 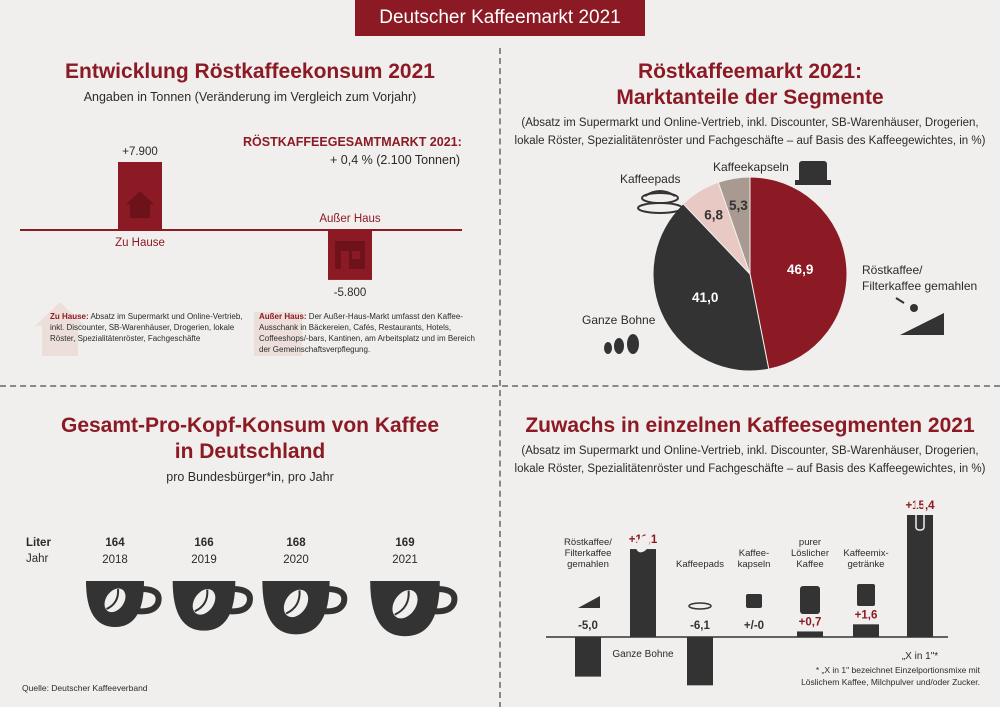 I want to click on total-market-value: + 0,4 % (2.100 Tonnen), so click(x=395, y=160).